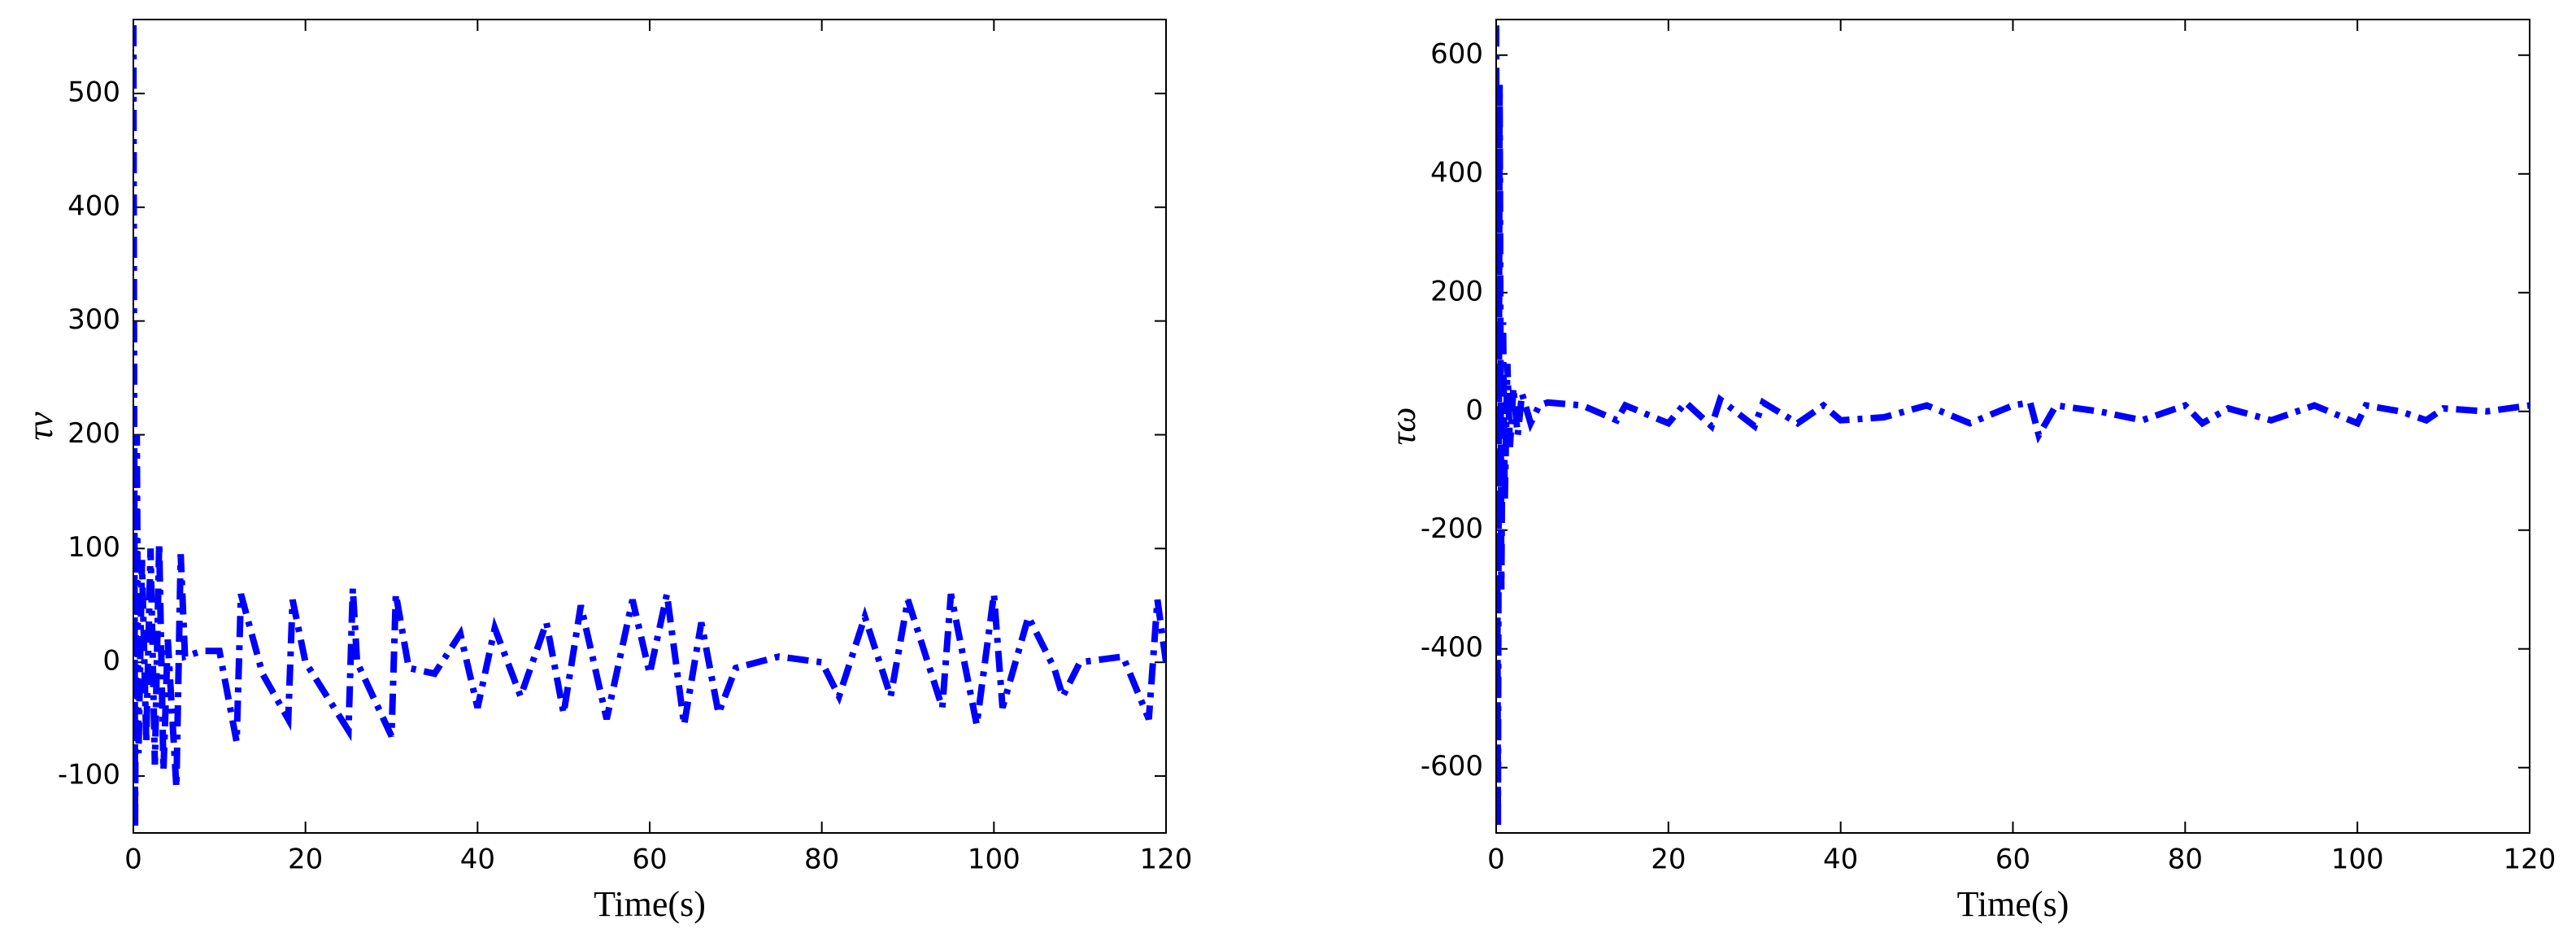 The height and width of the screenshot is (946, 2576). I want to click on y-tick-label: -100, so click(89, 775).